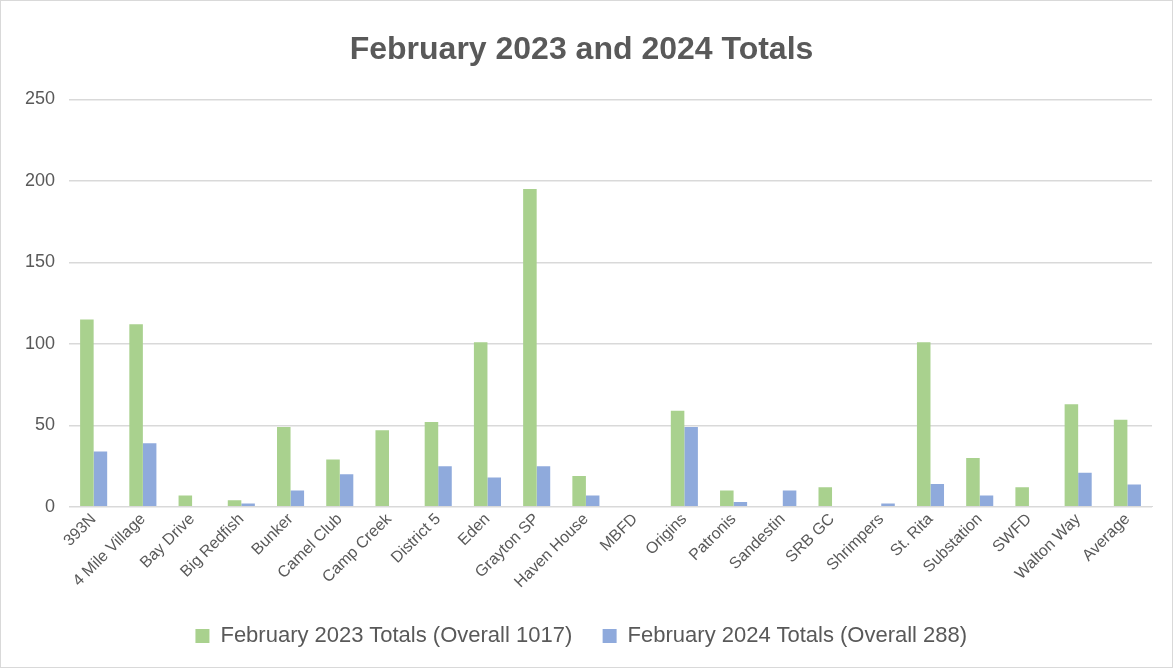  What do you see at coordinates (45, 424) in the screenshot?
I see `y-tick-label: 50` at bounding box center [45, 424].